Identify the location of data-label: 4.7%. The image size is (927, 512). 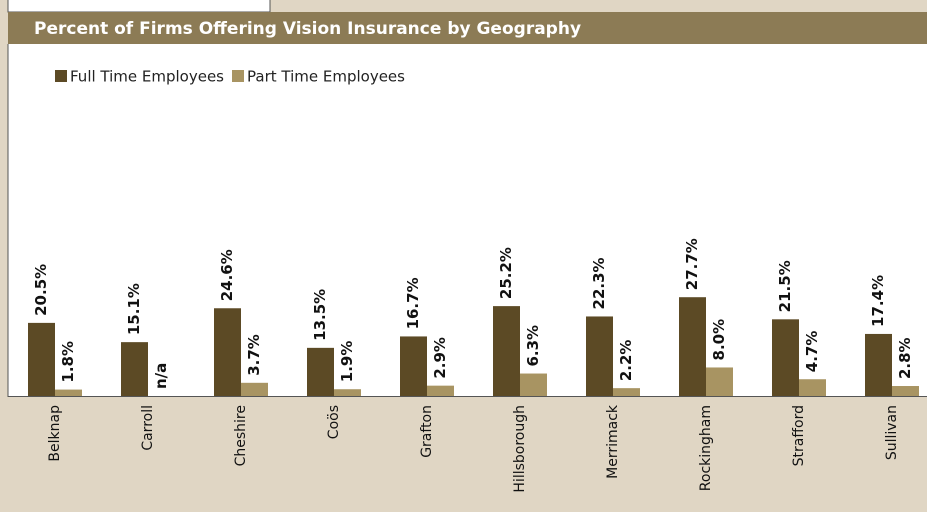
(812, 352).